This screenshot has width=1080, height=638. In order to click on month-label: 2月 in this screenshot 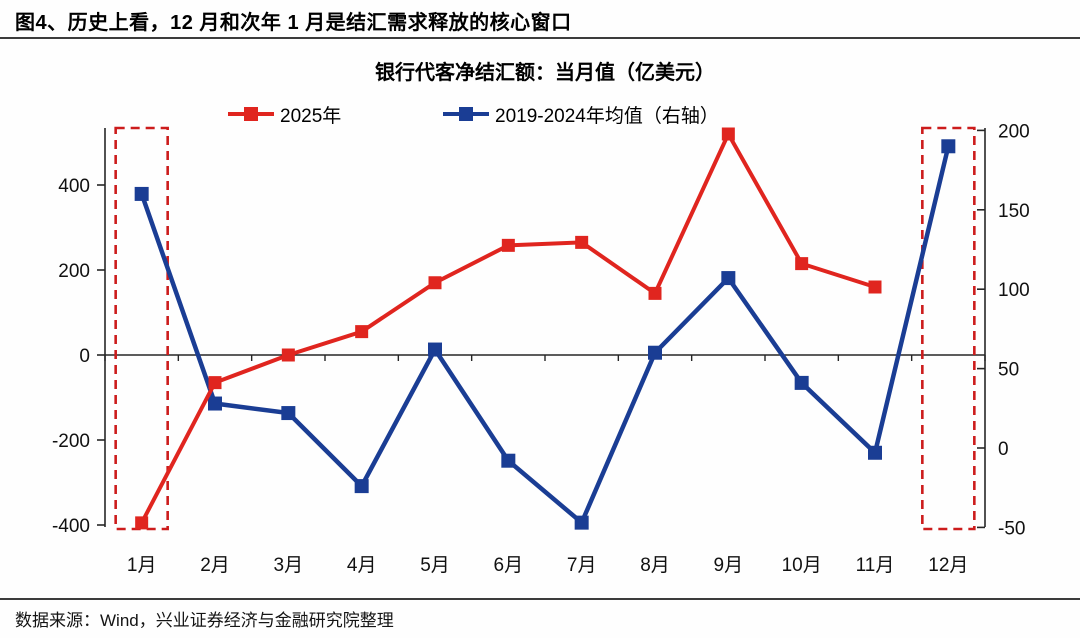, I will do `click(215, 565)`.